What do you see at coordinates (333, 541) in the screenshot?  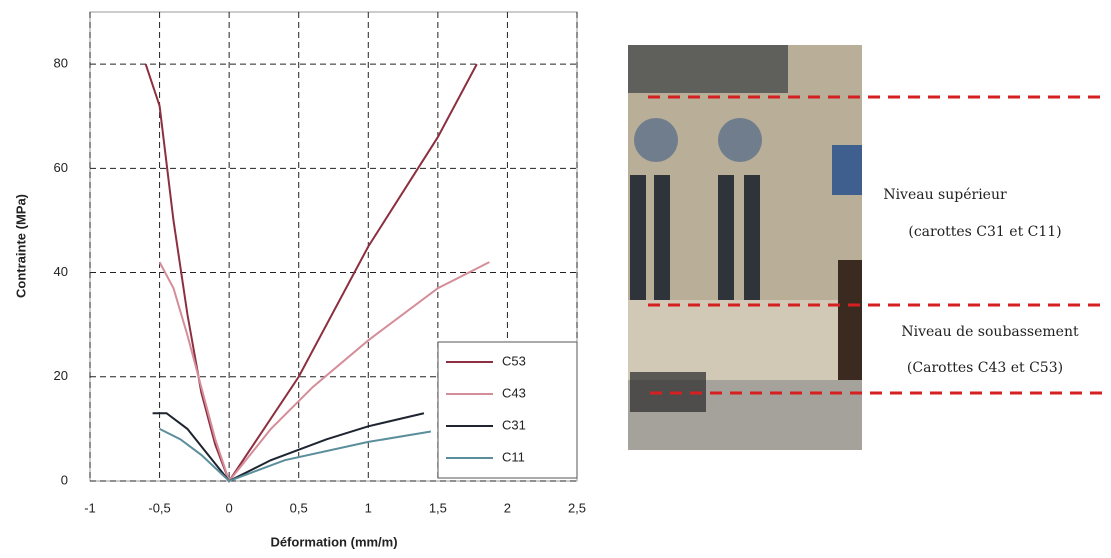 I see `x-axis-label: Déformation (mm/m)` at bounding box center [333, 541].